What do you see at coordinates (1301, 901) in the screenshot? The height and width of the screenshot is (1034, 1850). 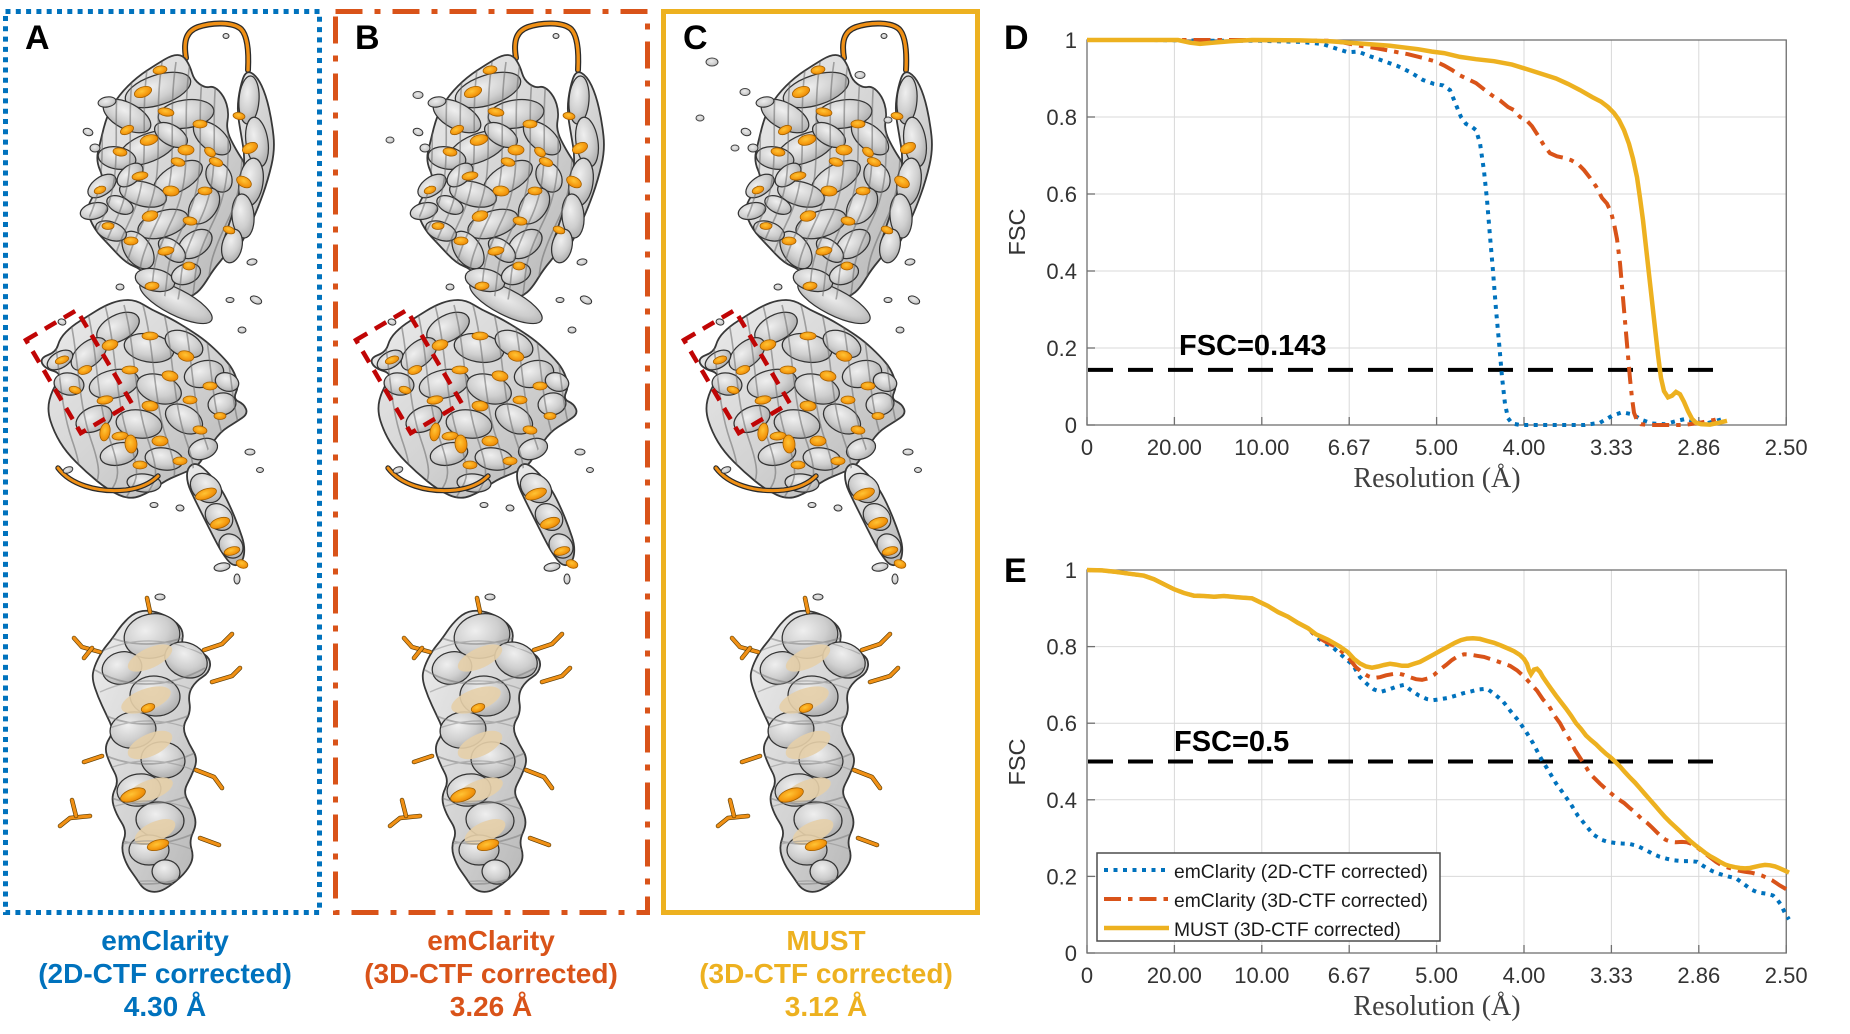 I see `svg-text: emClarity (3D-CTF corrected)` at bounding box center [1301, 901].